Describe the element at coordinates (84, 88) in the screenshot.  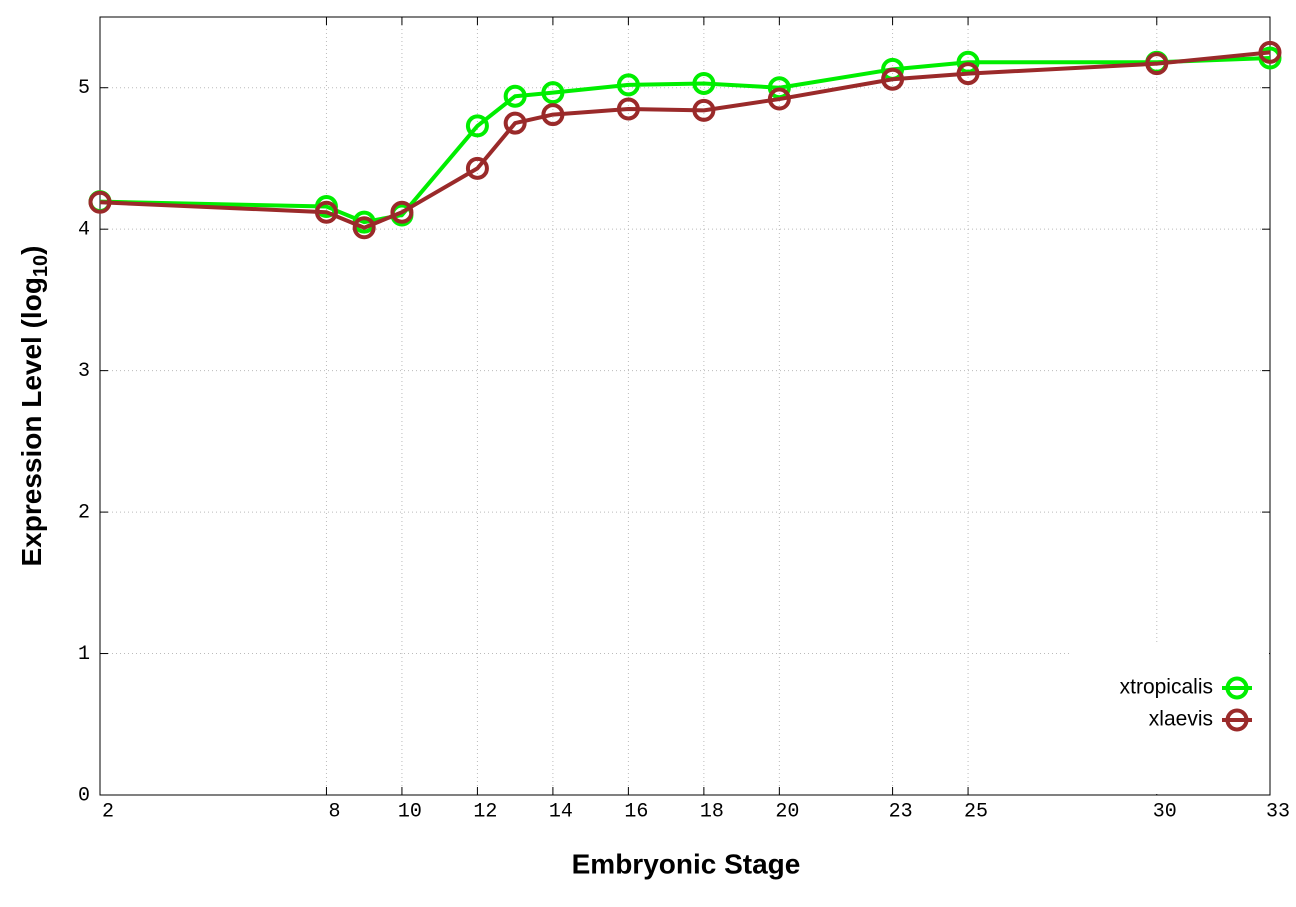
I see `y-tick-label: 5` at that location.